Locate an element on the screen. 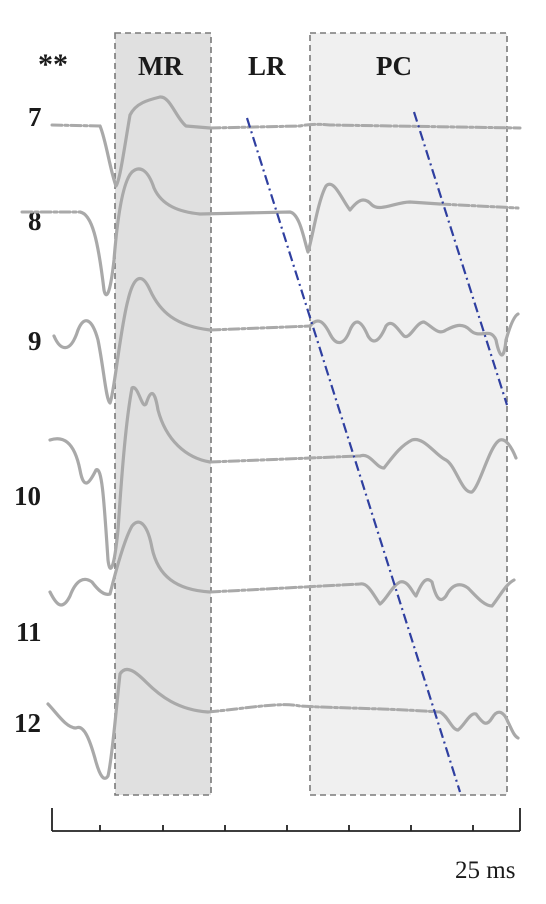 Image resolution: width=546 pixels, height=904 pixels. trace-label-7: 7 is located at coordinates (35, 117).